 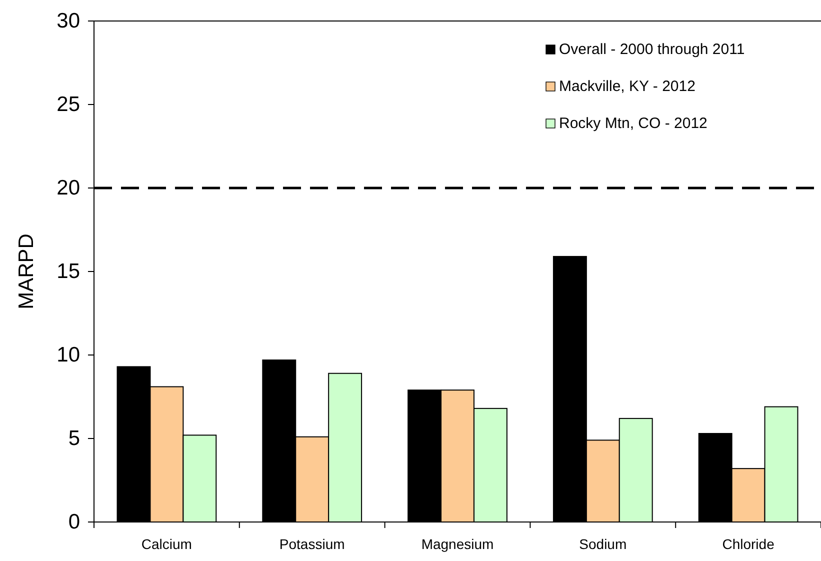 I want to click on x-tick-label: Calcium, so click(x=166, y=544).